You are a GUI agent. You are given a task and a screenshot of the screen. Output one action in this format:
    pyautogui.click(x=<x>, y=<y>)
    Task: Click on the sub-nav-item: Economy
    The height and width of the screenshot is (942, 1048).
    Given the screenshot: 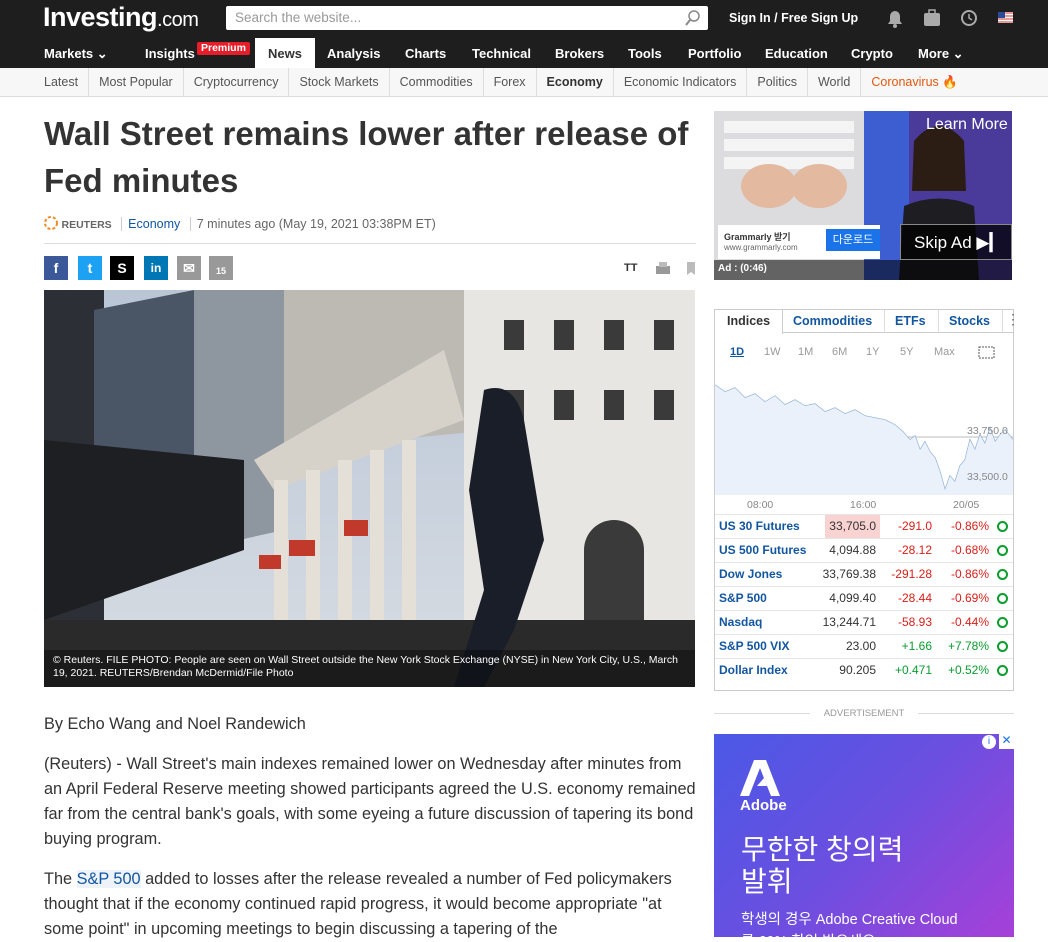 What is the action you would take?
    pyautogui.click(x=575, y=82)
    